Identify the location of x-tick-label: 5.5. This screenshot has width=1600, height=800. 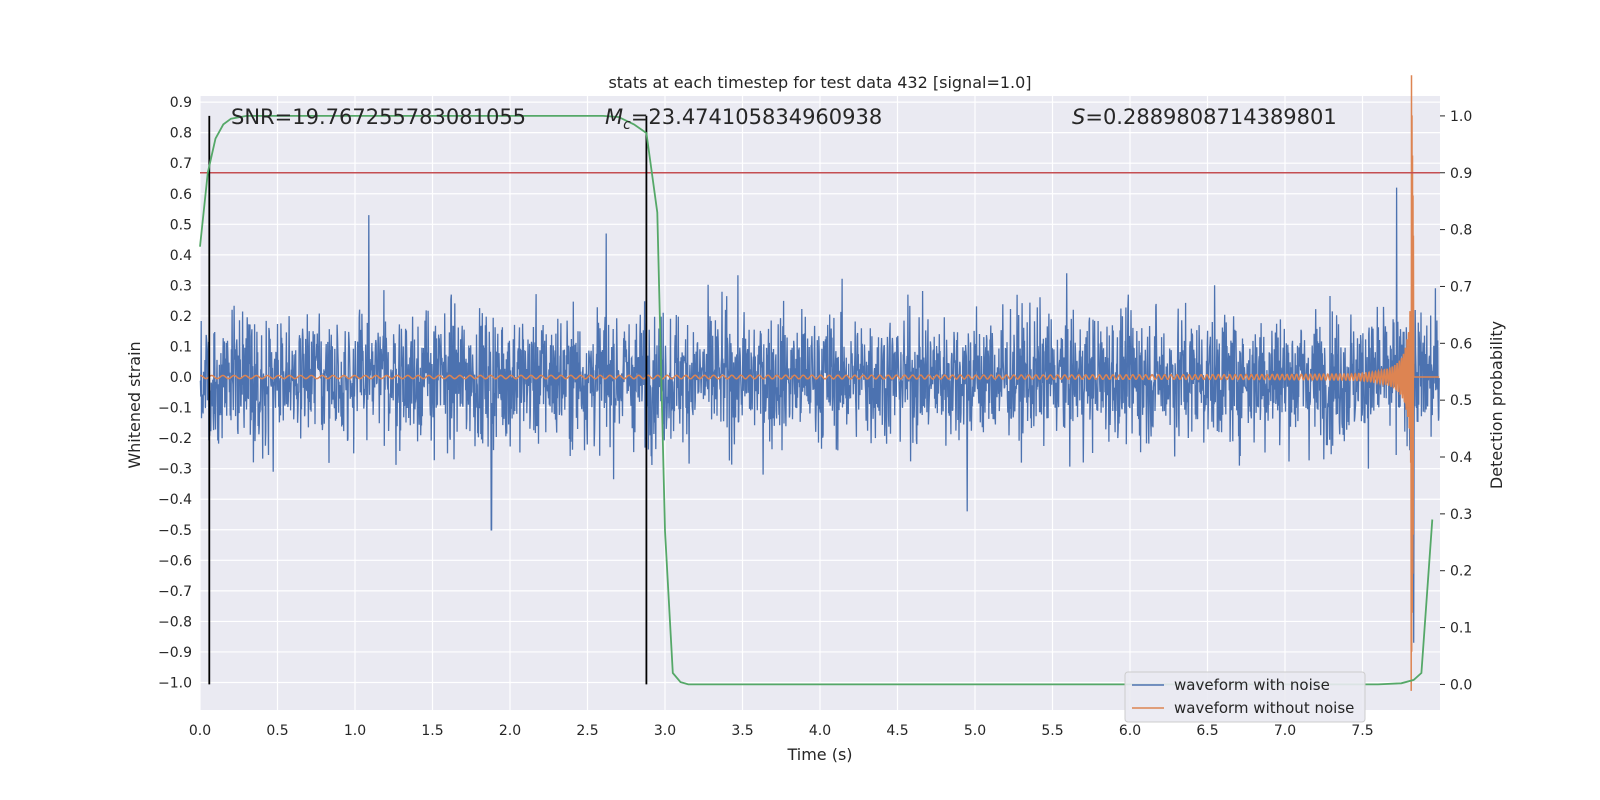
(1052, 731).